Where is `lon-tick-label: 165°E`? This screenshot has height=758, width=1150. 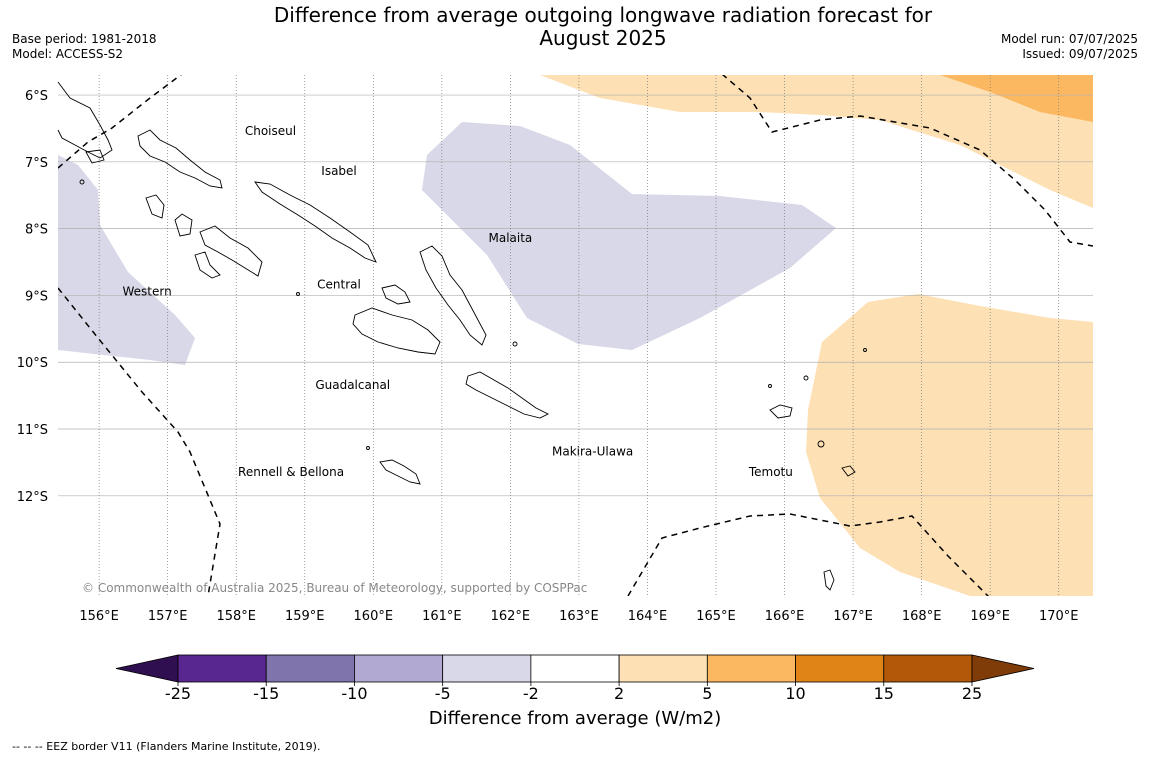
lon-tick-label: 165°E is located at coordinates (716, 616).